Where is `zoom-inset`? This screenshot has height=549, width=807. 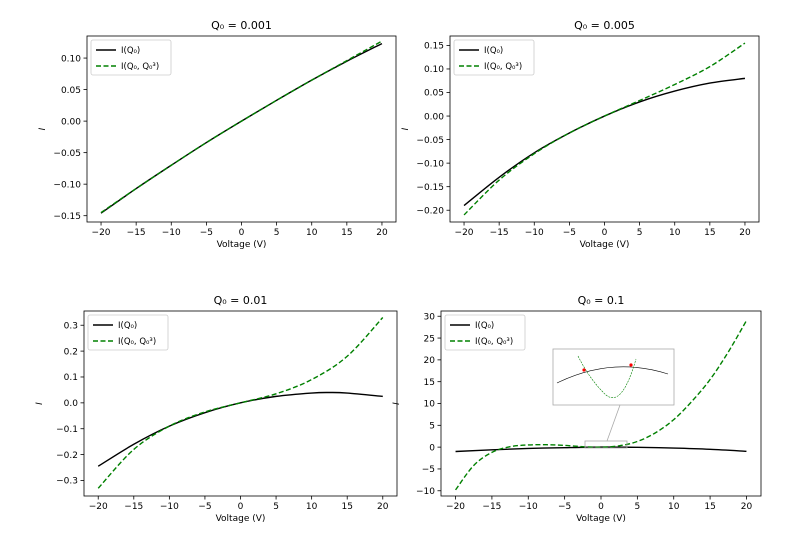
zoom-inset is located at coordinates (613, 398).